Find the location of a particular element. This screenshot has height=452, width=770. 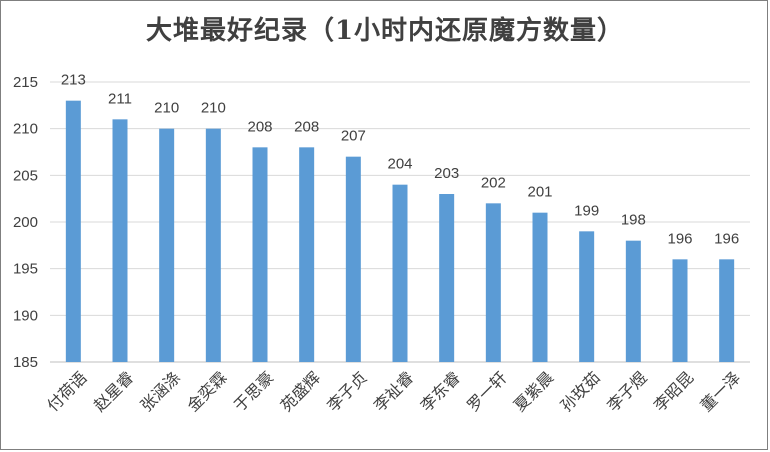

y-tick-label: 205 is located at coordinates (25, 175).